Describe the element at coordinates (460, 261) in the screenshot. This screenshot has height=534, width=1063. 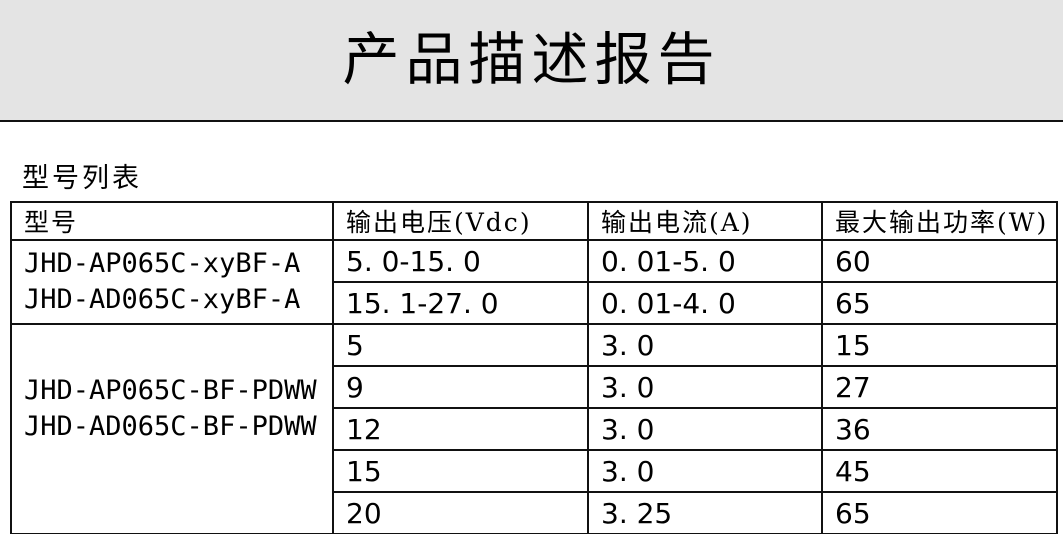
I see `voltage-value: 5. 0-15. 0` at that location.